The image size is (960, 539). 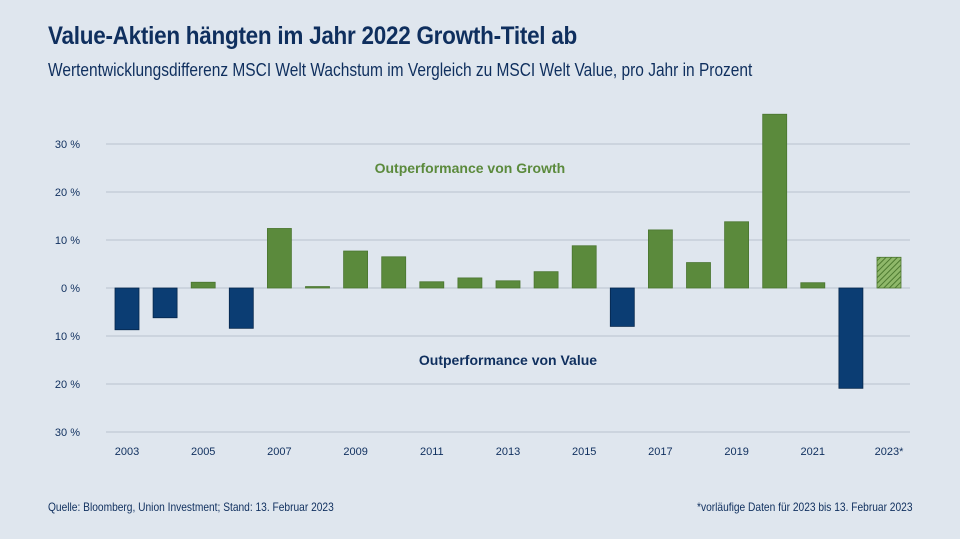 I want to click on x-tick-label: 2021, so click(x=813, y=452).